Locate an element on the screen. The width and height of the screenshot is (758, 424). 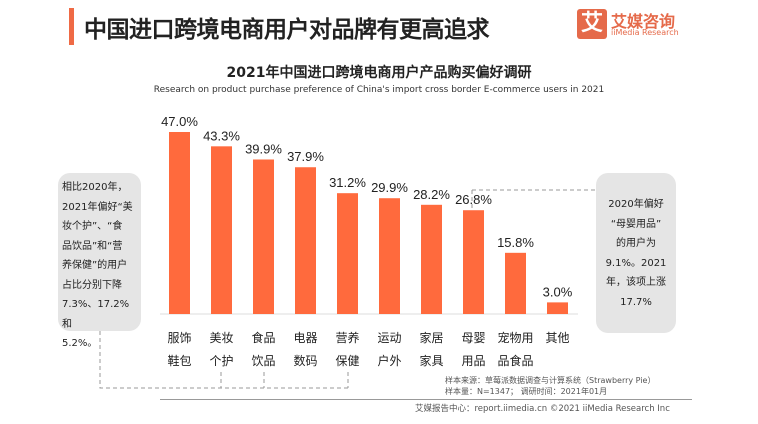
source-line-1: 样本来源：草莓派数据调查与计算系统（Strawberry Pie） is located at coordinates (550, 380).